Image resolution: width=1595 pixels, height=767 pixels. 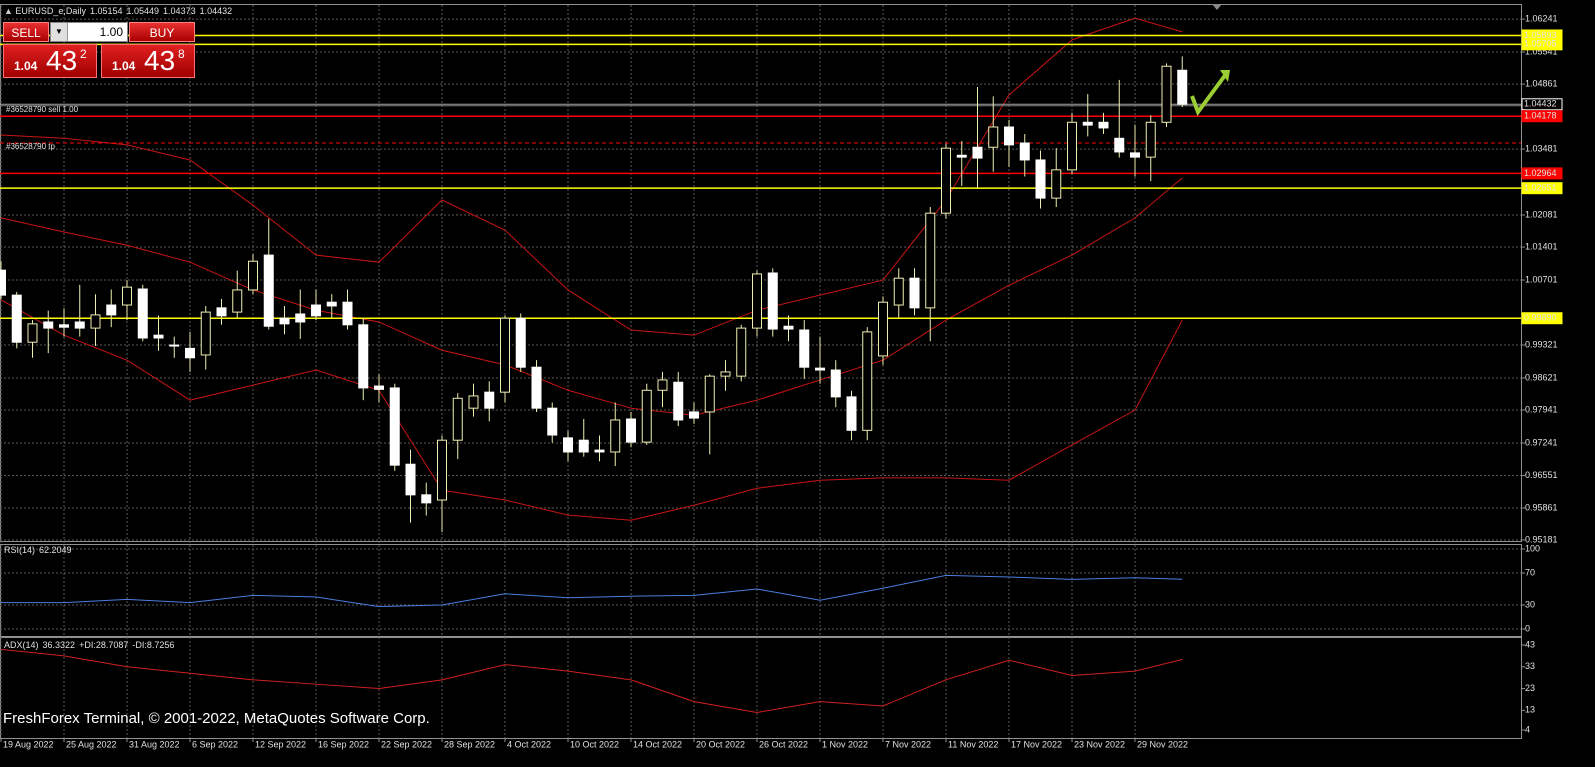 What do you see at coordinates (162, 32) in the screenshot?
I see `buy-button: BUY` at bounding box center [162, 32].